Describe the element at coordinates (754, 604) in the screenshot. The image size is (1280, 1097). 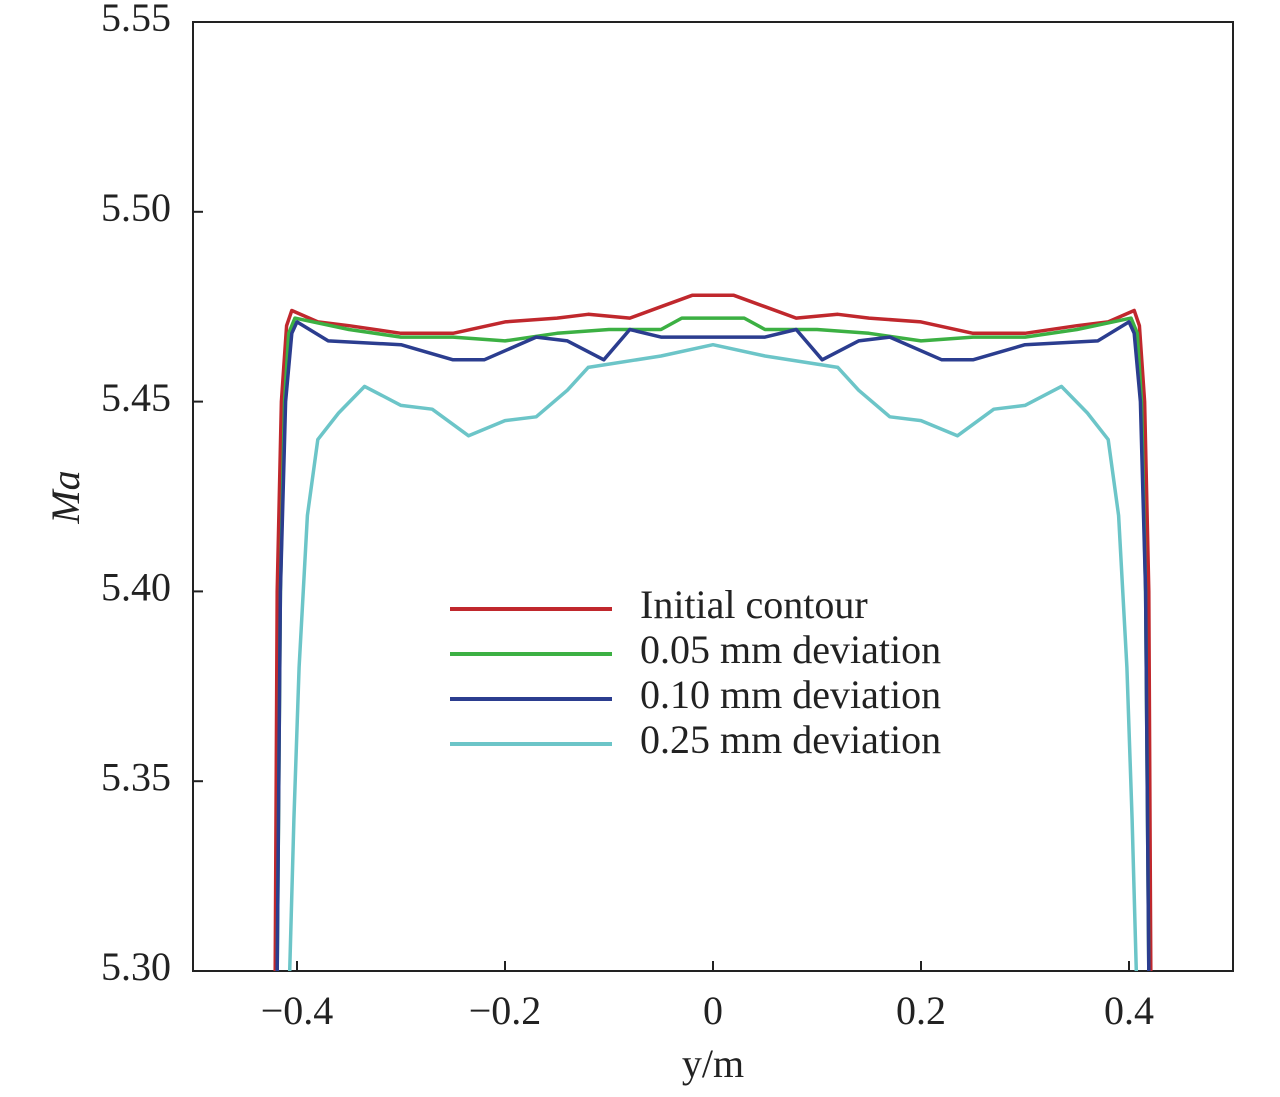
I see `legend-label: Initial contour` at that location.